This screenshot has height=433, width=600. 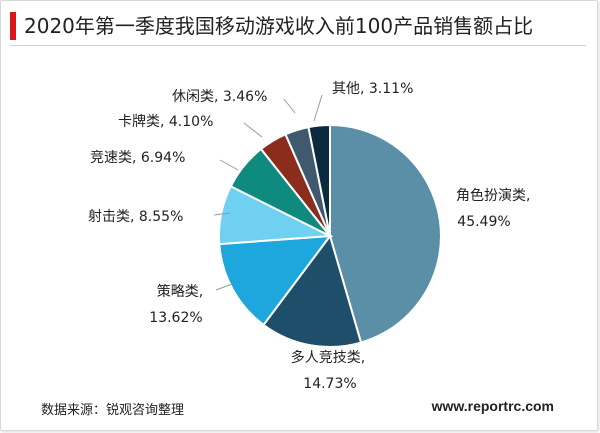 I want to click on website-url: www.reportrc.com, so click(x=492, y=406).